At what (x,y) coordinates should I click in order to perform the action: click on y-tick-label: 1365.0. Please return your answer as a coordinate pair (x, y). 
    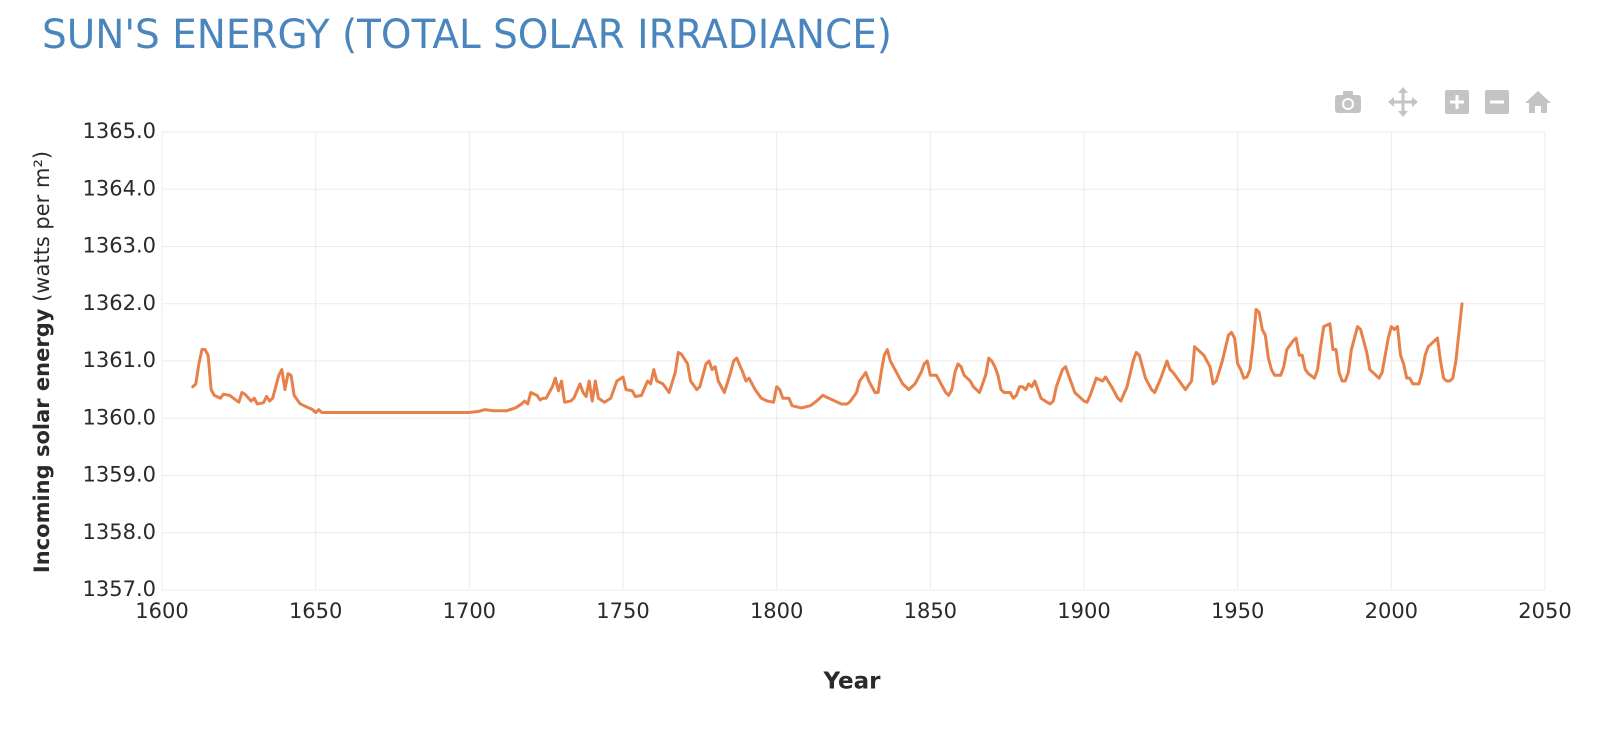
    Looking at the image, I should click on (119, 131).